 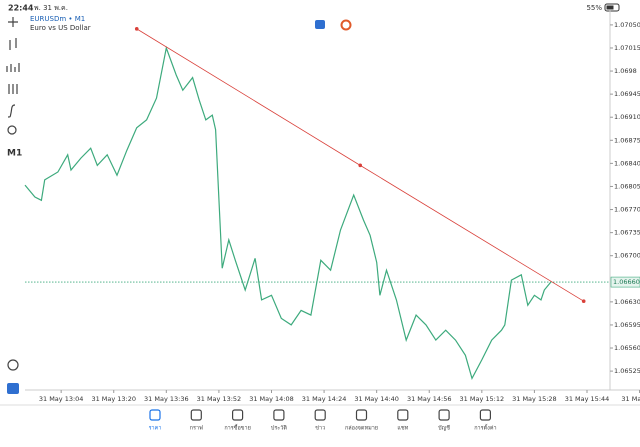 I want to click on candles-icon, so click(x=13, y=44).